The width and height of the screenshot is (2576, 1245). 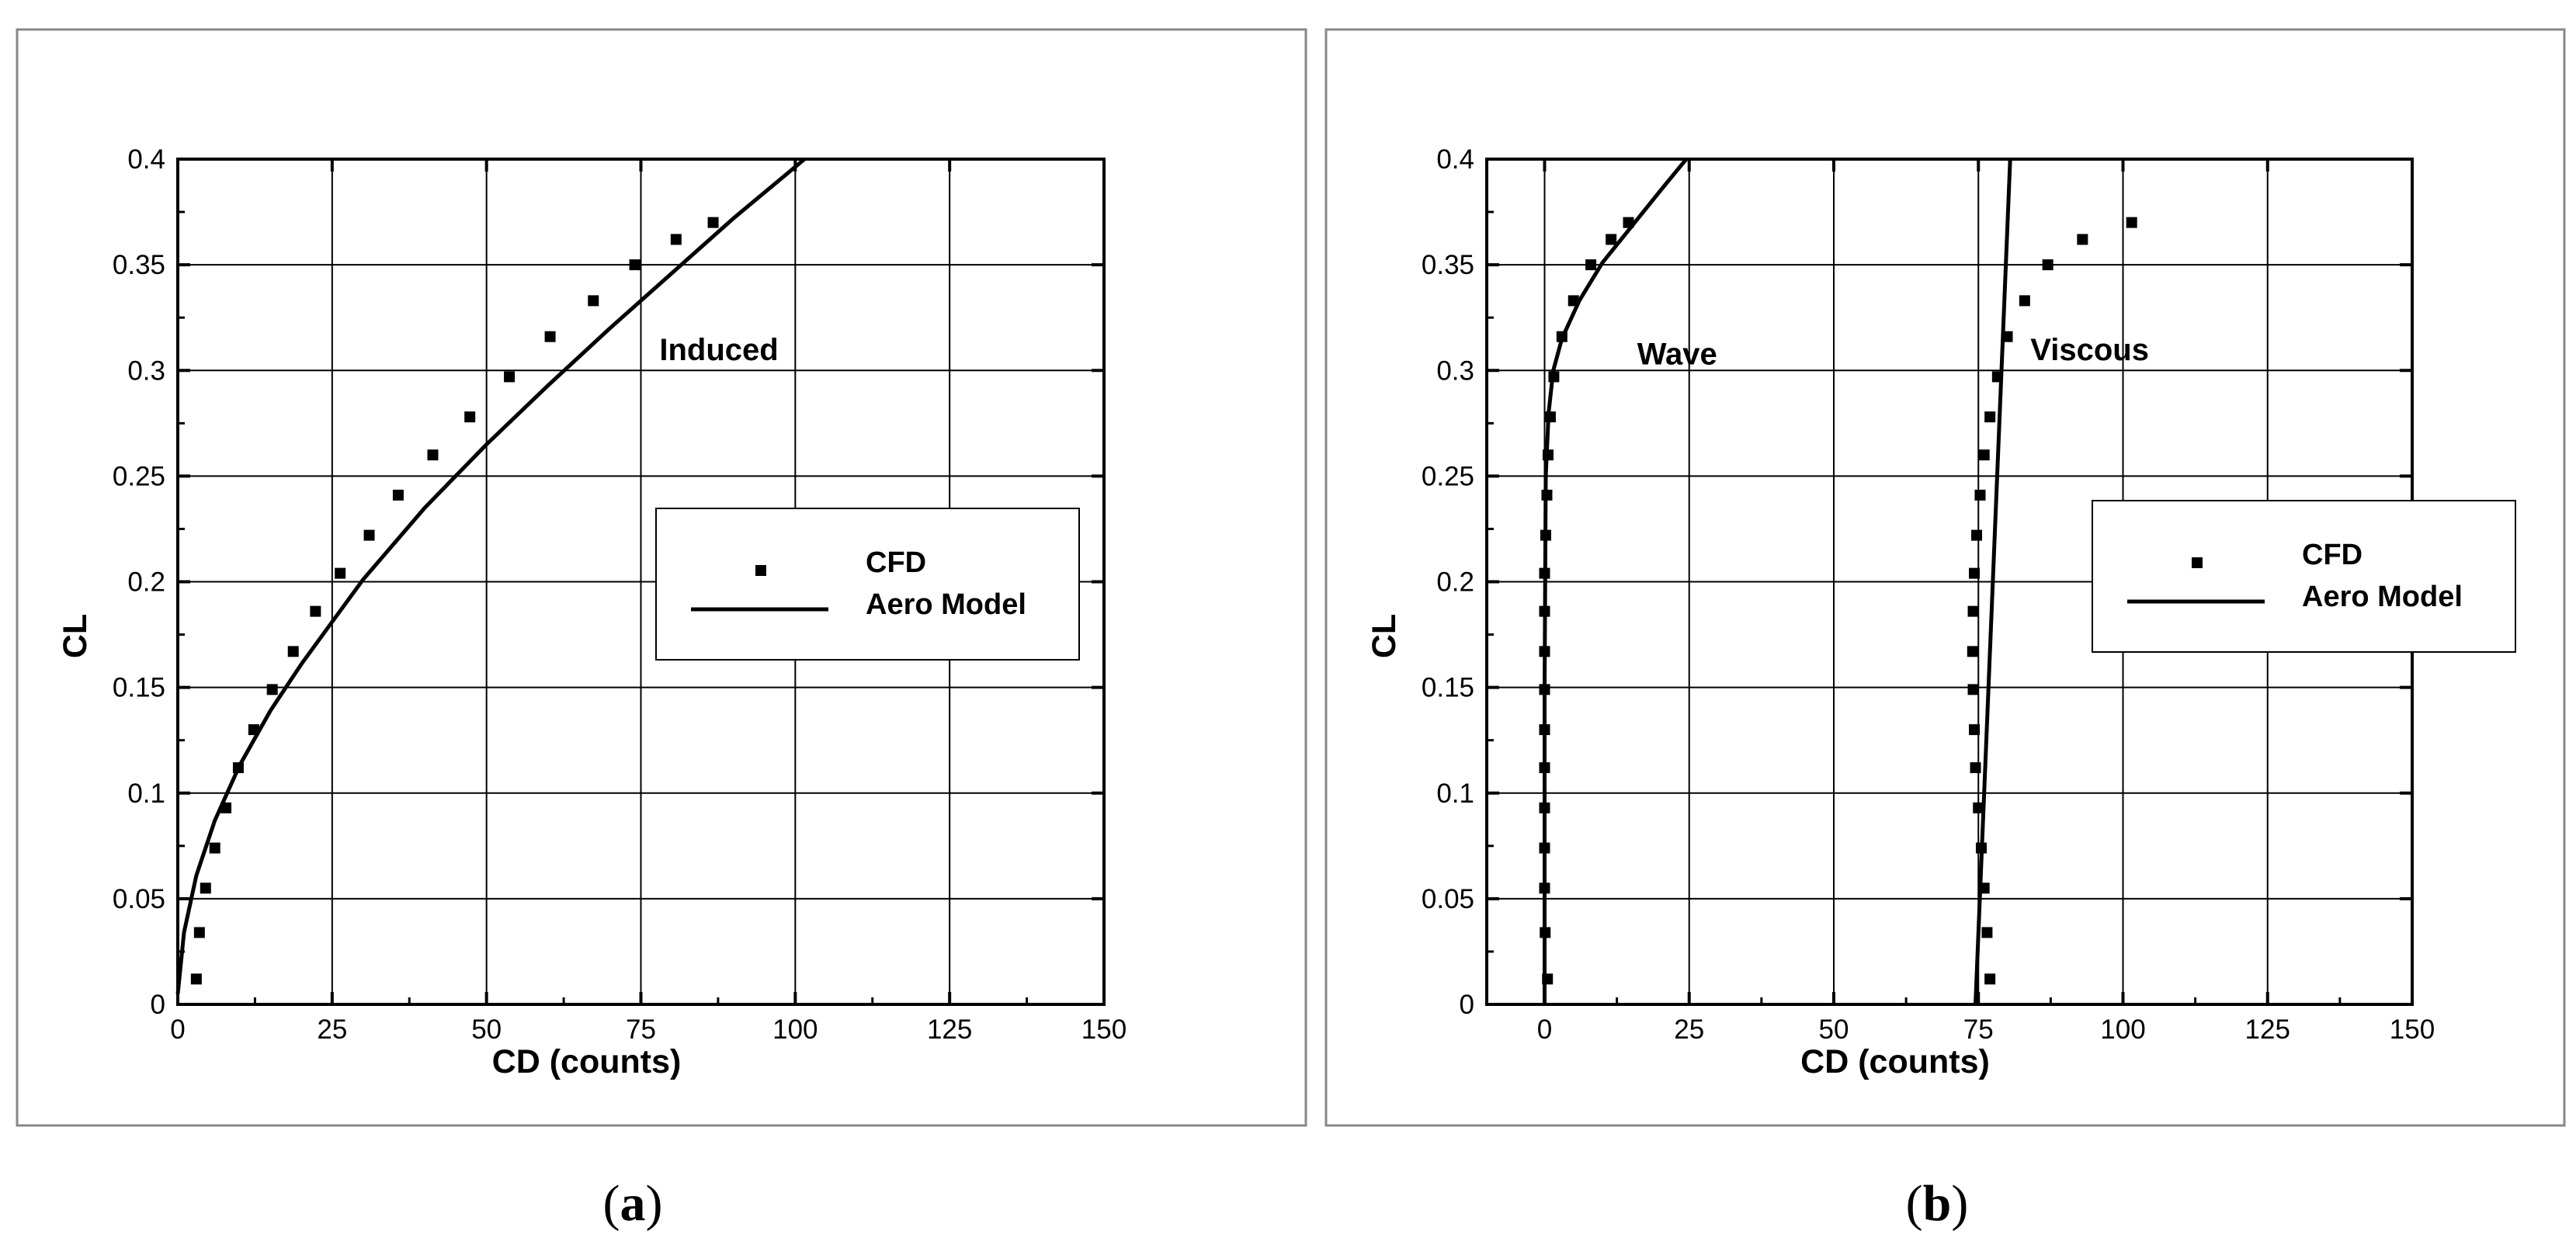 What do you see at coordinates (2412, 1029) in the screenshot?
I see `panel-b-xtick-label-6: 150` at bounding box center [2412, 1029].